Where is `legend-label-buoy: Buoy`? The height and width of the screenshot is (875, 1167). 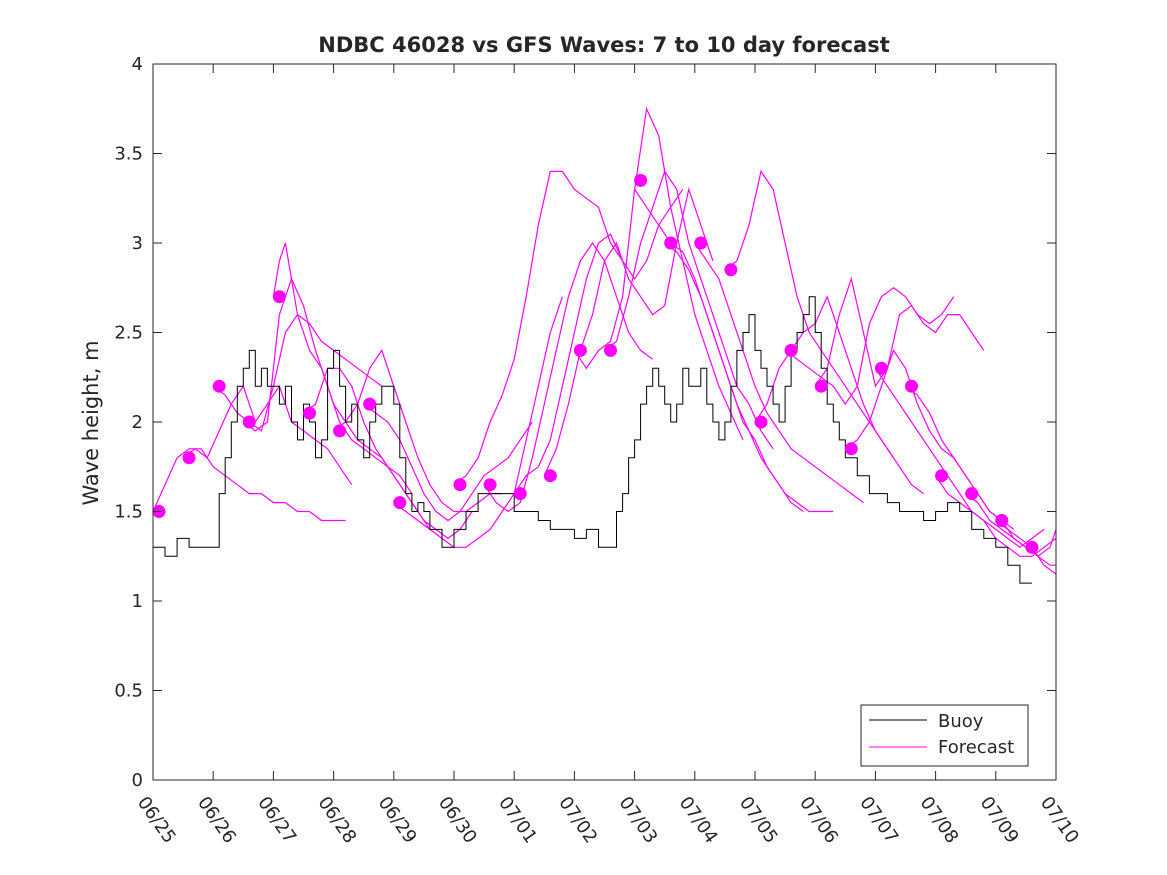 legend-label-buoy: Buoy is located at coordinates (961, 721).